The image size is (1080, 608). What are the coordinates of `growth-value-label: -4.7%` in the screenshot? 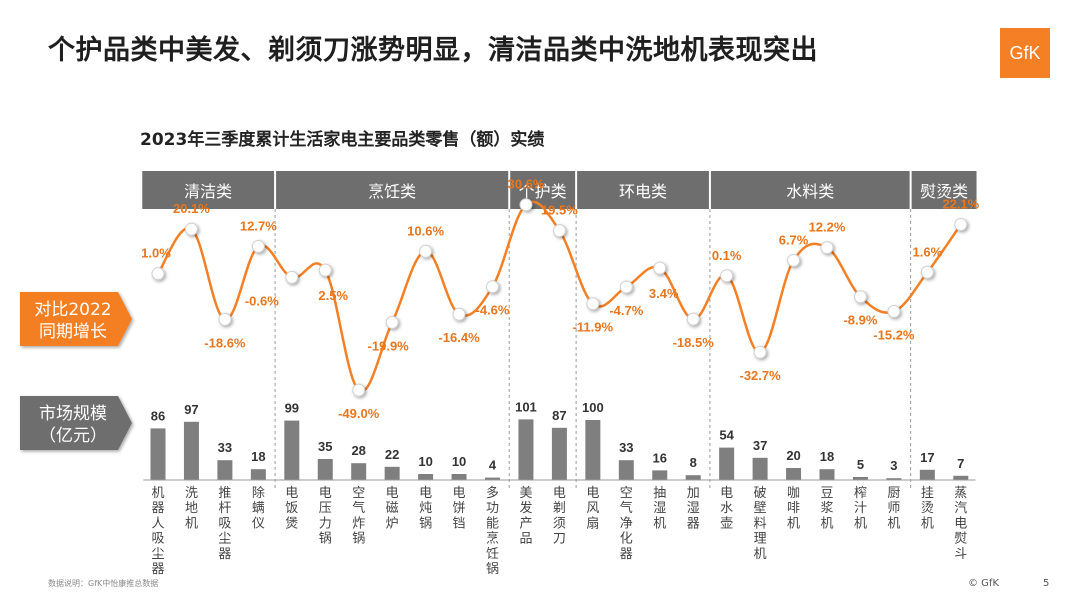 It's located at (626, 310).